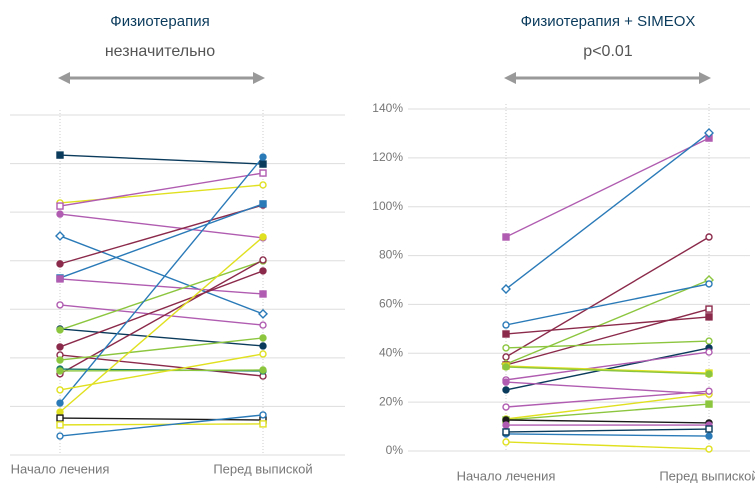 This screenshot has width=755, height=486. Describe the element at coordinates (160, 51) in the screenshot. I see `chart-subtitle: незначительно` at that location.